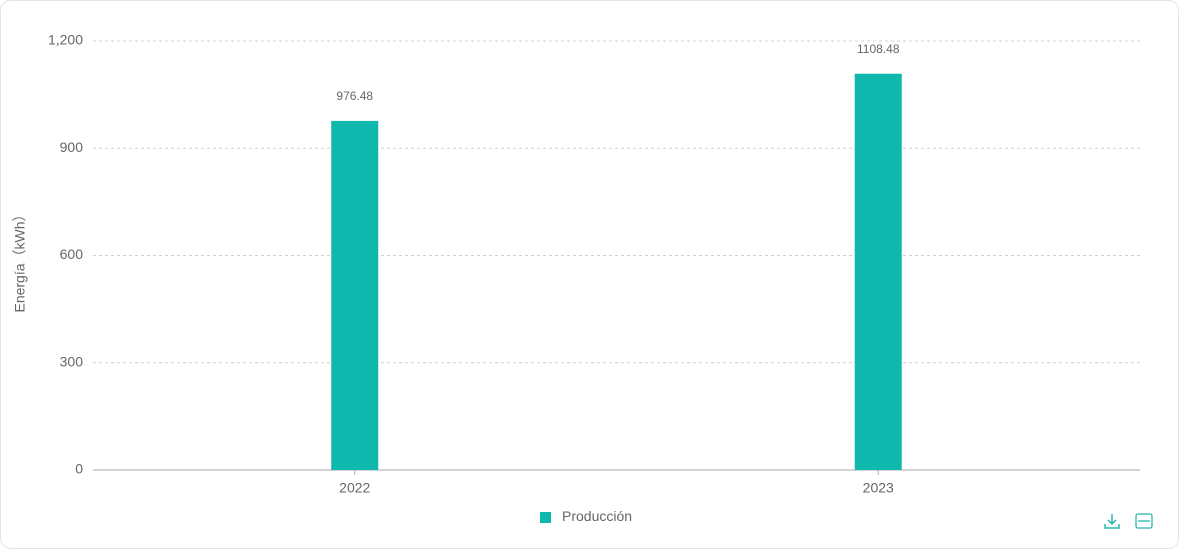 The height and width of the screenshot is (549, 1179). I want to click on y-axis-label: Energía（kWh）, so click(20, 259).